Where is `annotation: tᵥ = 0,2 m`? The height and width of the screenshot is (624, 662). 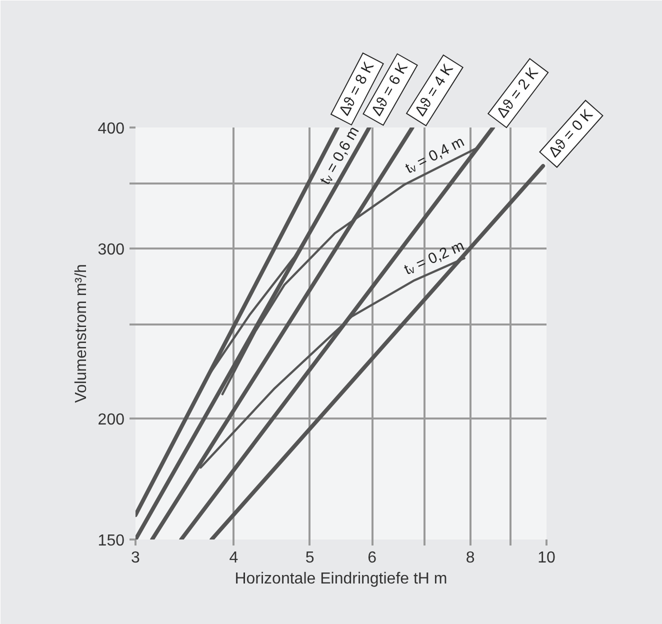 annotation: tᵥ = 0,2 m is located at coordinates (434, 257).